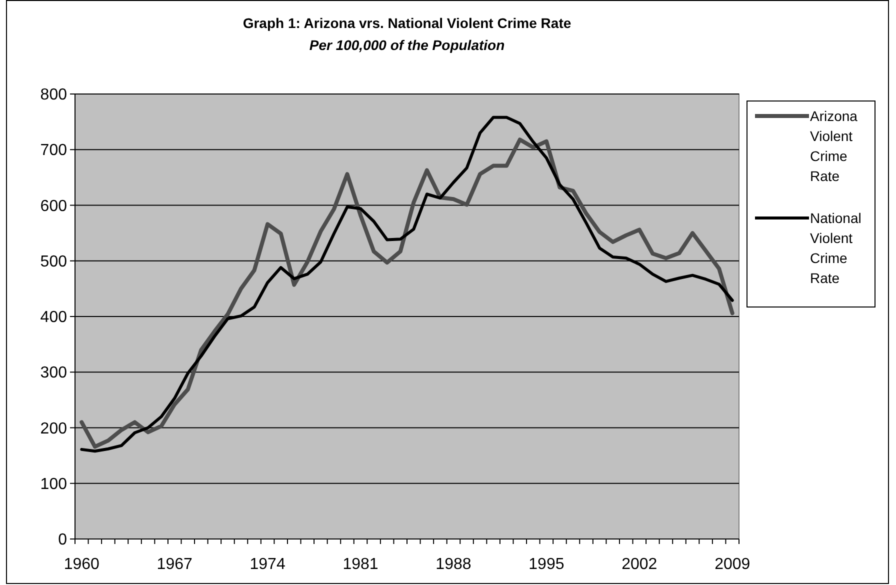  I want to click on y-tick-label: 800, so click(54, 95).